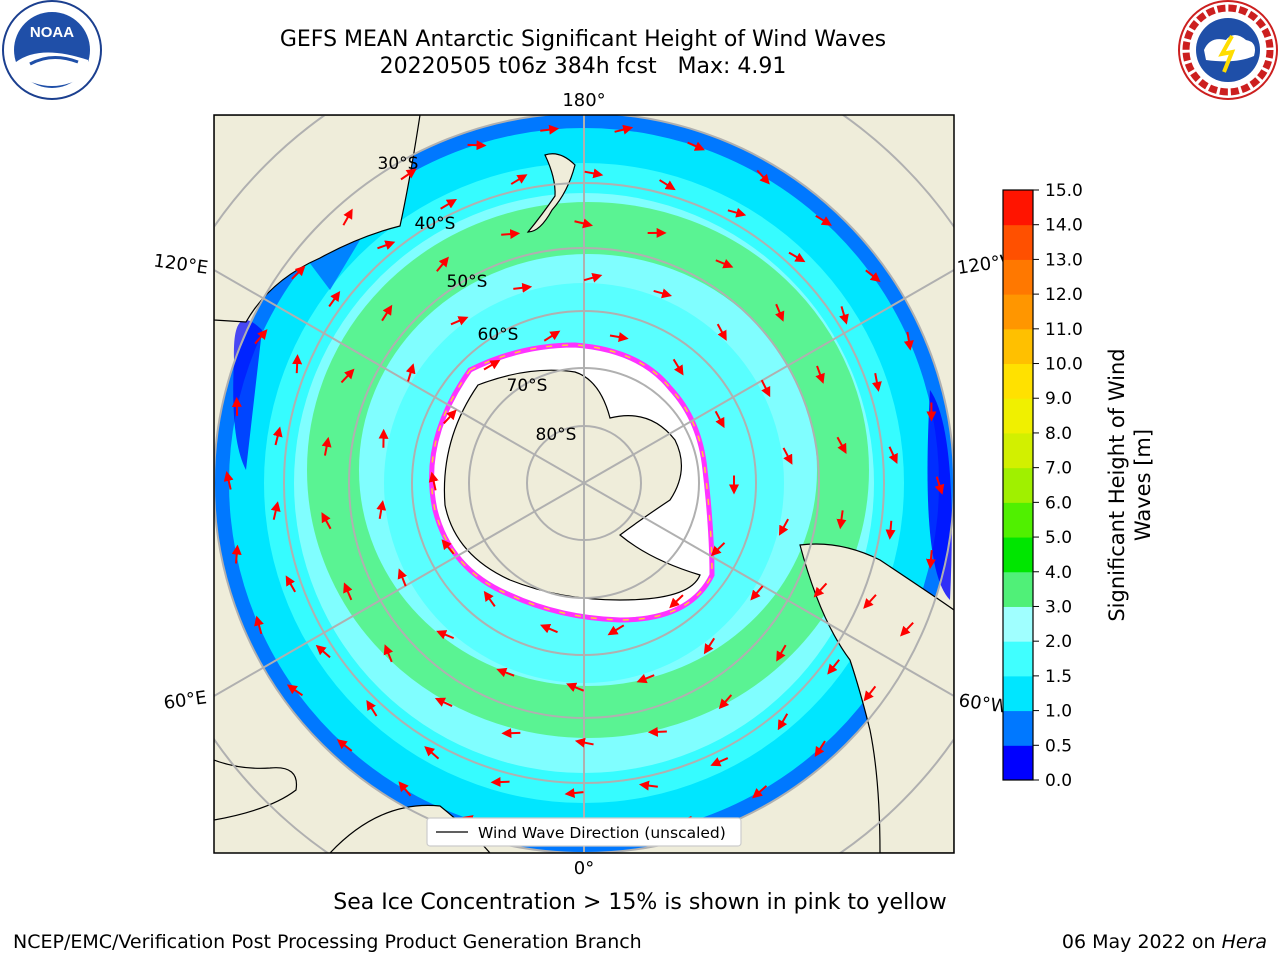  What do you see at coordinates (1058, 712) in the screenshot?
I see `colorbar-tick-label: 1.0` at bounding box center [1058, 712].